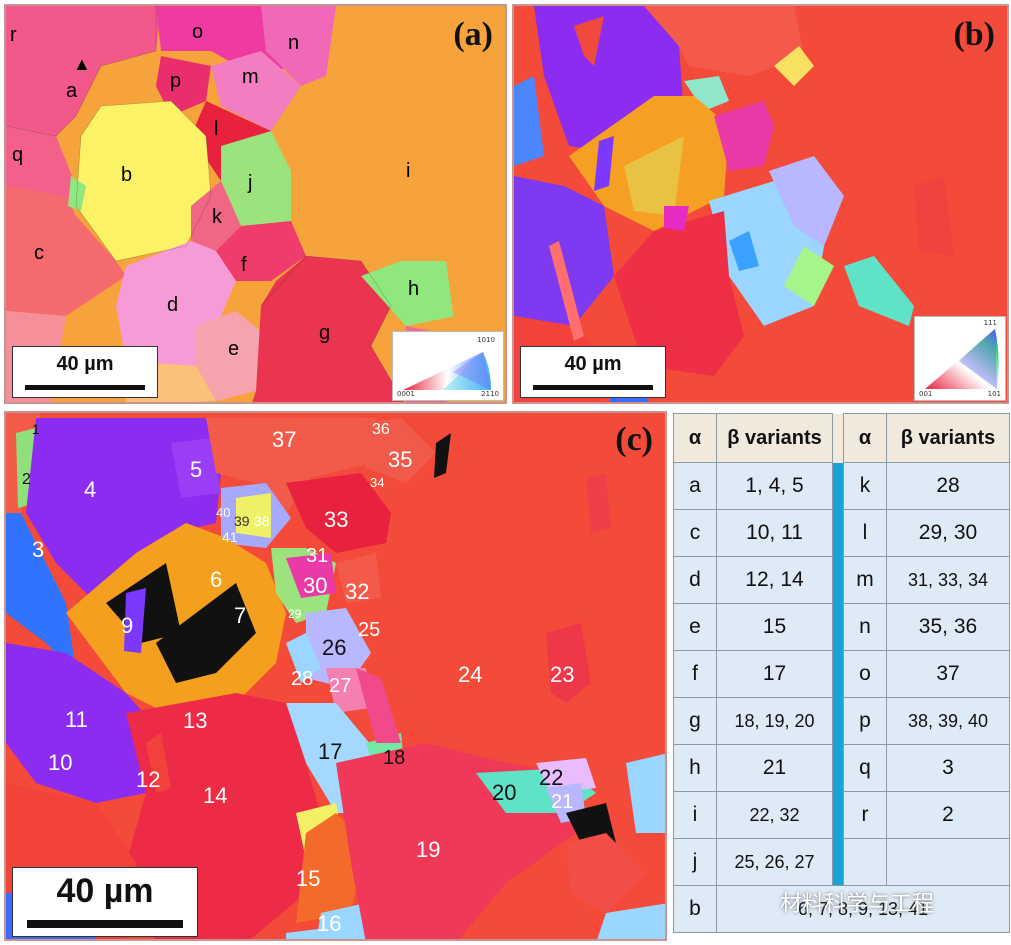  I want to click on table-row: f 17 o 37, so click(841, 674).